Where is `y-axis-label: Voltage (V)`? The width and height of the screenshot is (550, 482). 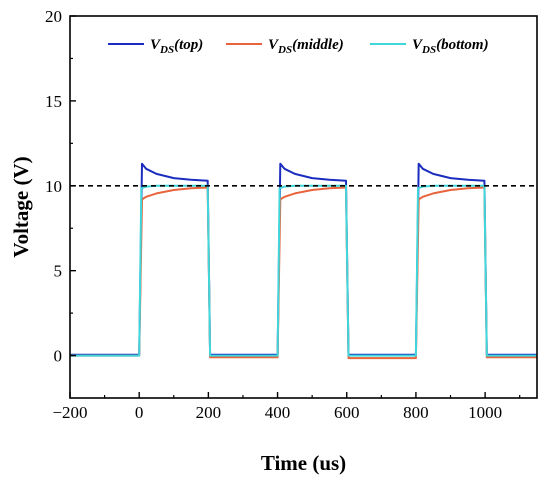 y-axis-label: Voltage (V) is located at coordinates (21, 206).